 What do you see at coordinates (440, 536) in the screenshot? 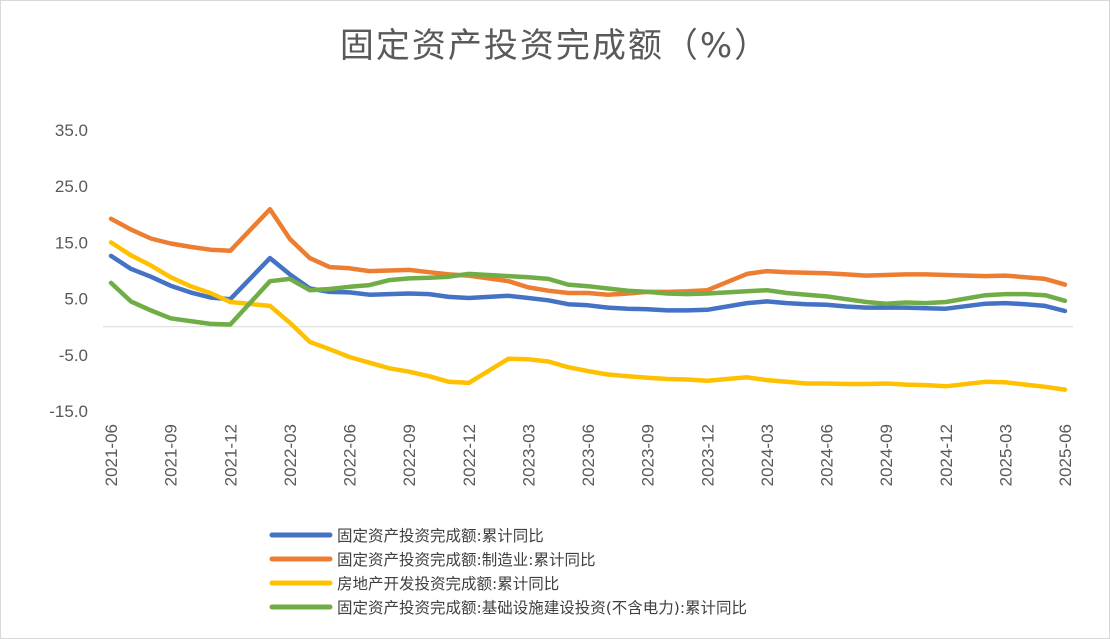
I see `legend-label: 固定资产投资完成额:累计同比` at bounding box center [440, 536].